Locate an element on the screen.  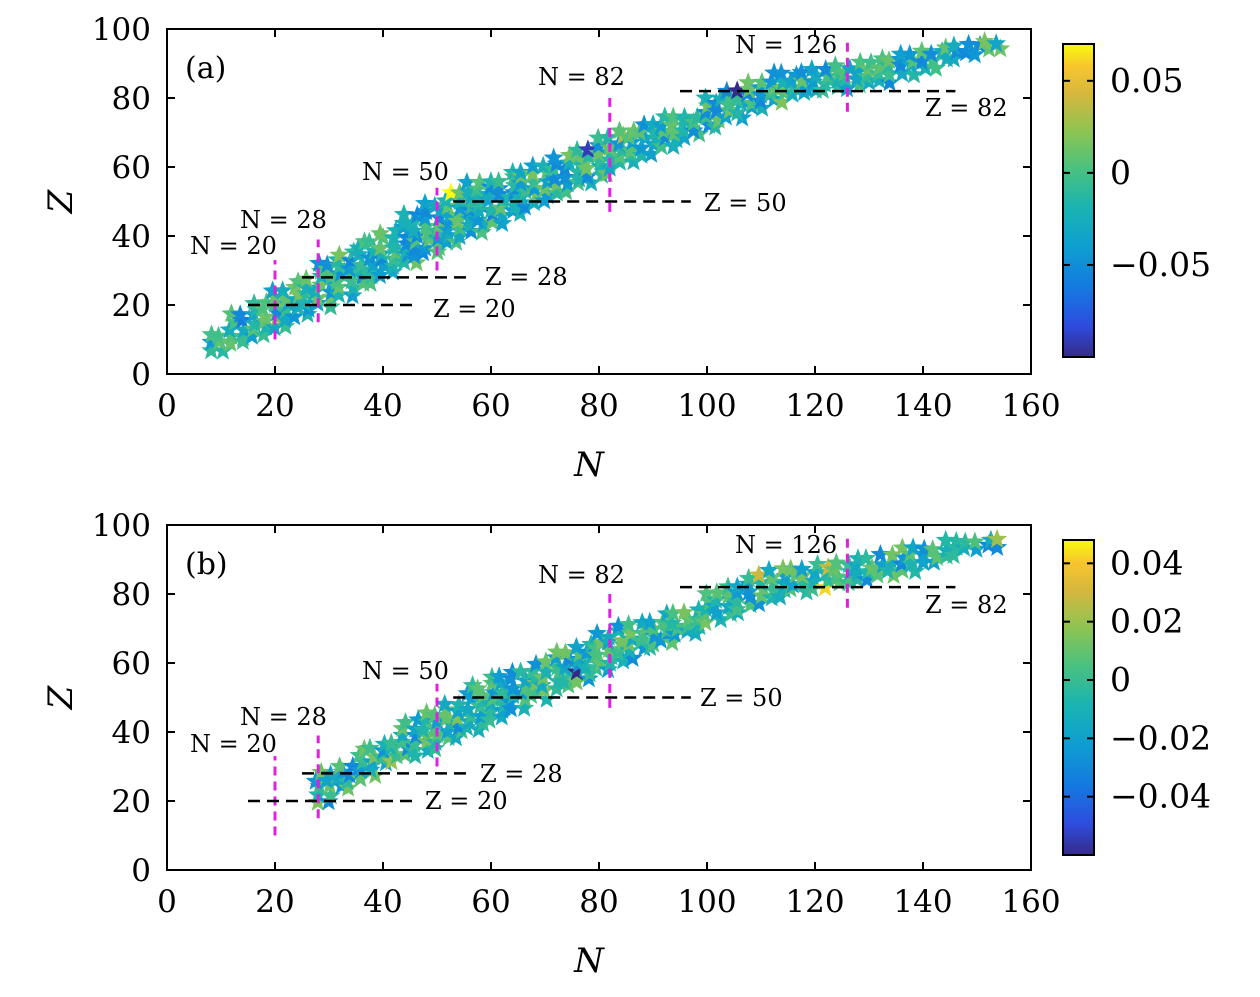
y-tick-label: 60 is located at coordinates (131, 664).